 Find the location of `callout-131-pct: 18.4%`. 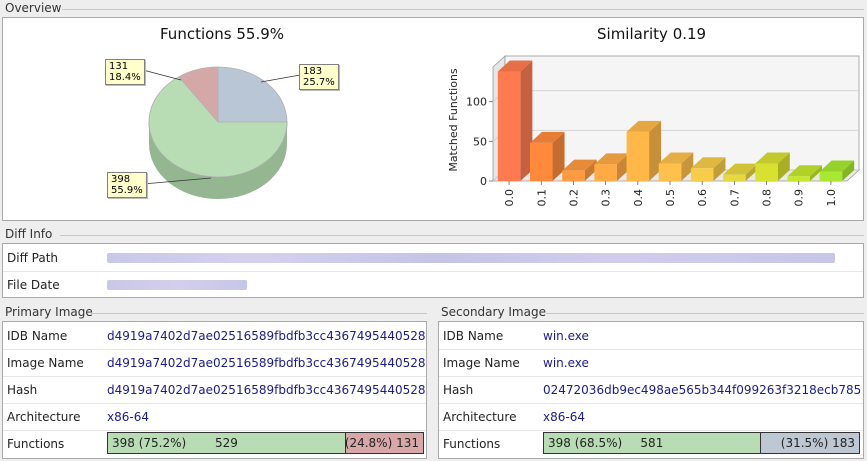

callout-131-pct: 18.4% is located at coordinates (125, 77).